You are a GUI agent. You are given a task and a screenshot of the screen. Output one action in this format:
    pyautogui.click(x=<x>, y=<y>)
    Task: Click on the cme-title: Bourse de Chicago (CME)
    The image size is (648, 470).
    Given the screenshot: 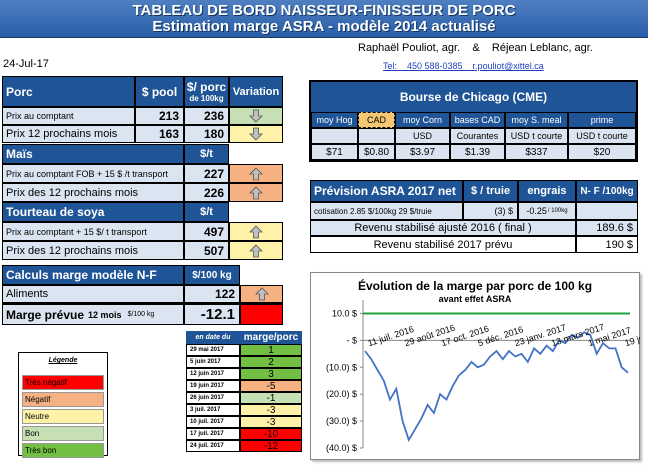 What is the action you would take?
    pyautogui.click(x=473, y=97)
    